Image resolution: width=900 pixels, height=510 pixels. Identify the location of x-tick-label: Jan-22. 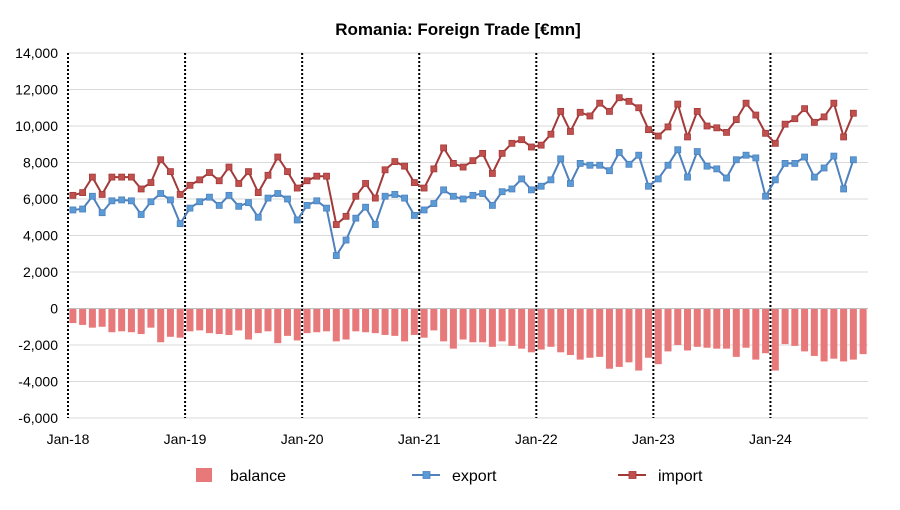
(536, 439).